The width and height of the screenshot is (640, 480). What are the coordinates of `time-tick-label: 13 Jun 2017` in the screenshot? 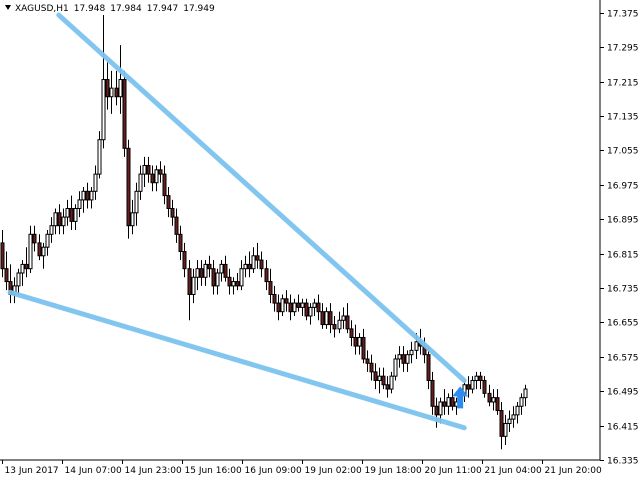 It's located at (32, 471).